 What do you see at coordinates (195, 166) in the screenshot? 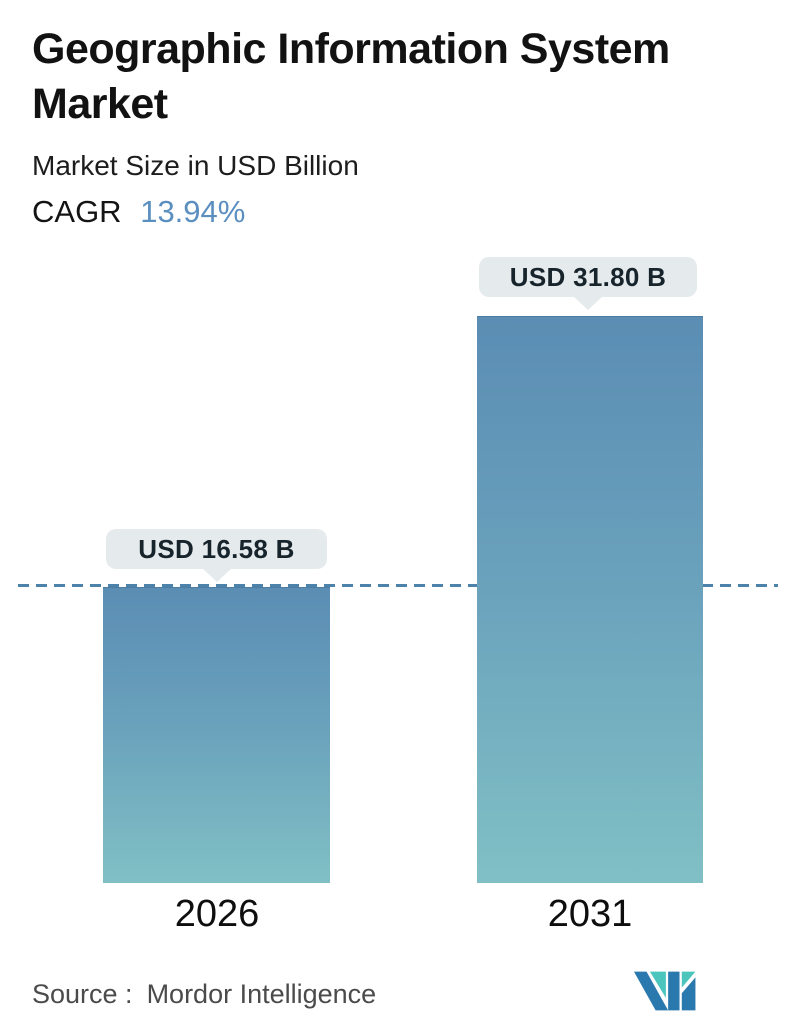
I see `chart-subtitle: Market Size in USD Billion` at bounding box center [195, 166].